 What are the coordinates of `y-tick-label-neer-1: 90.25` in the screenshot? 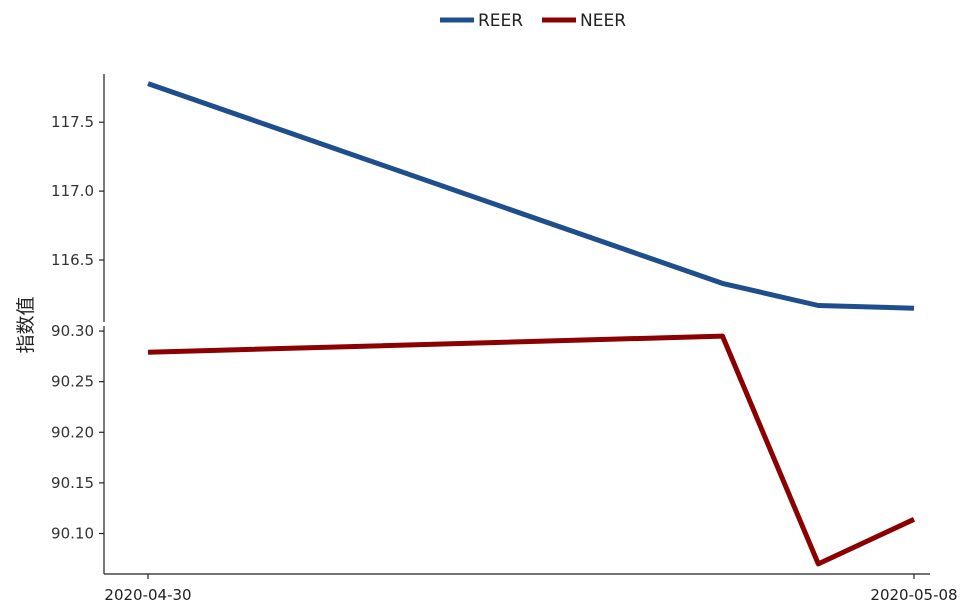 It's located at (72, 382).